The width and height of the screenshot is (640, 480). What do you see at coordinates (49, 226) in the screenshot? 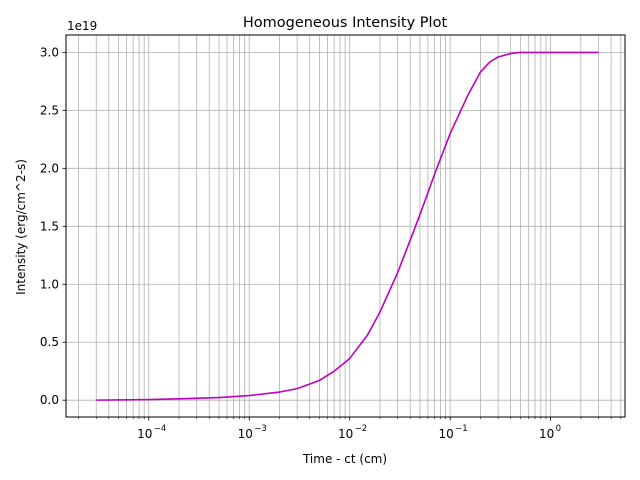
I see `y-tick-label: 1.5` at bounding box center [49, 226].